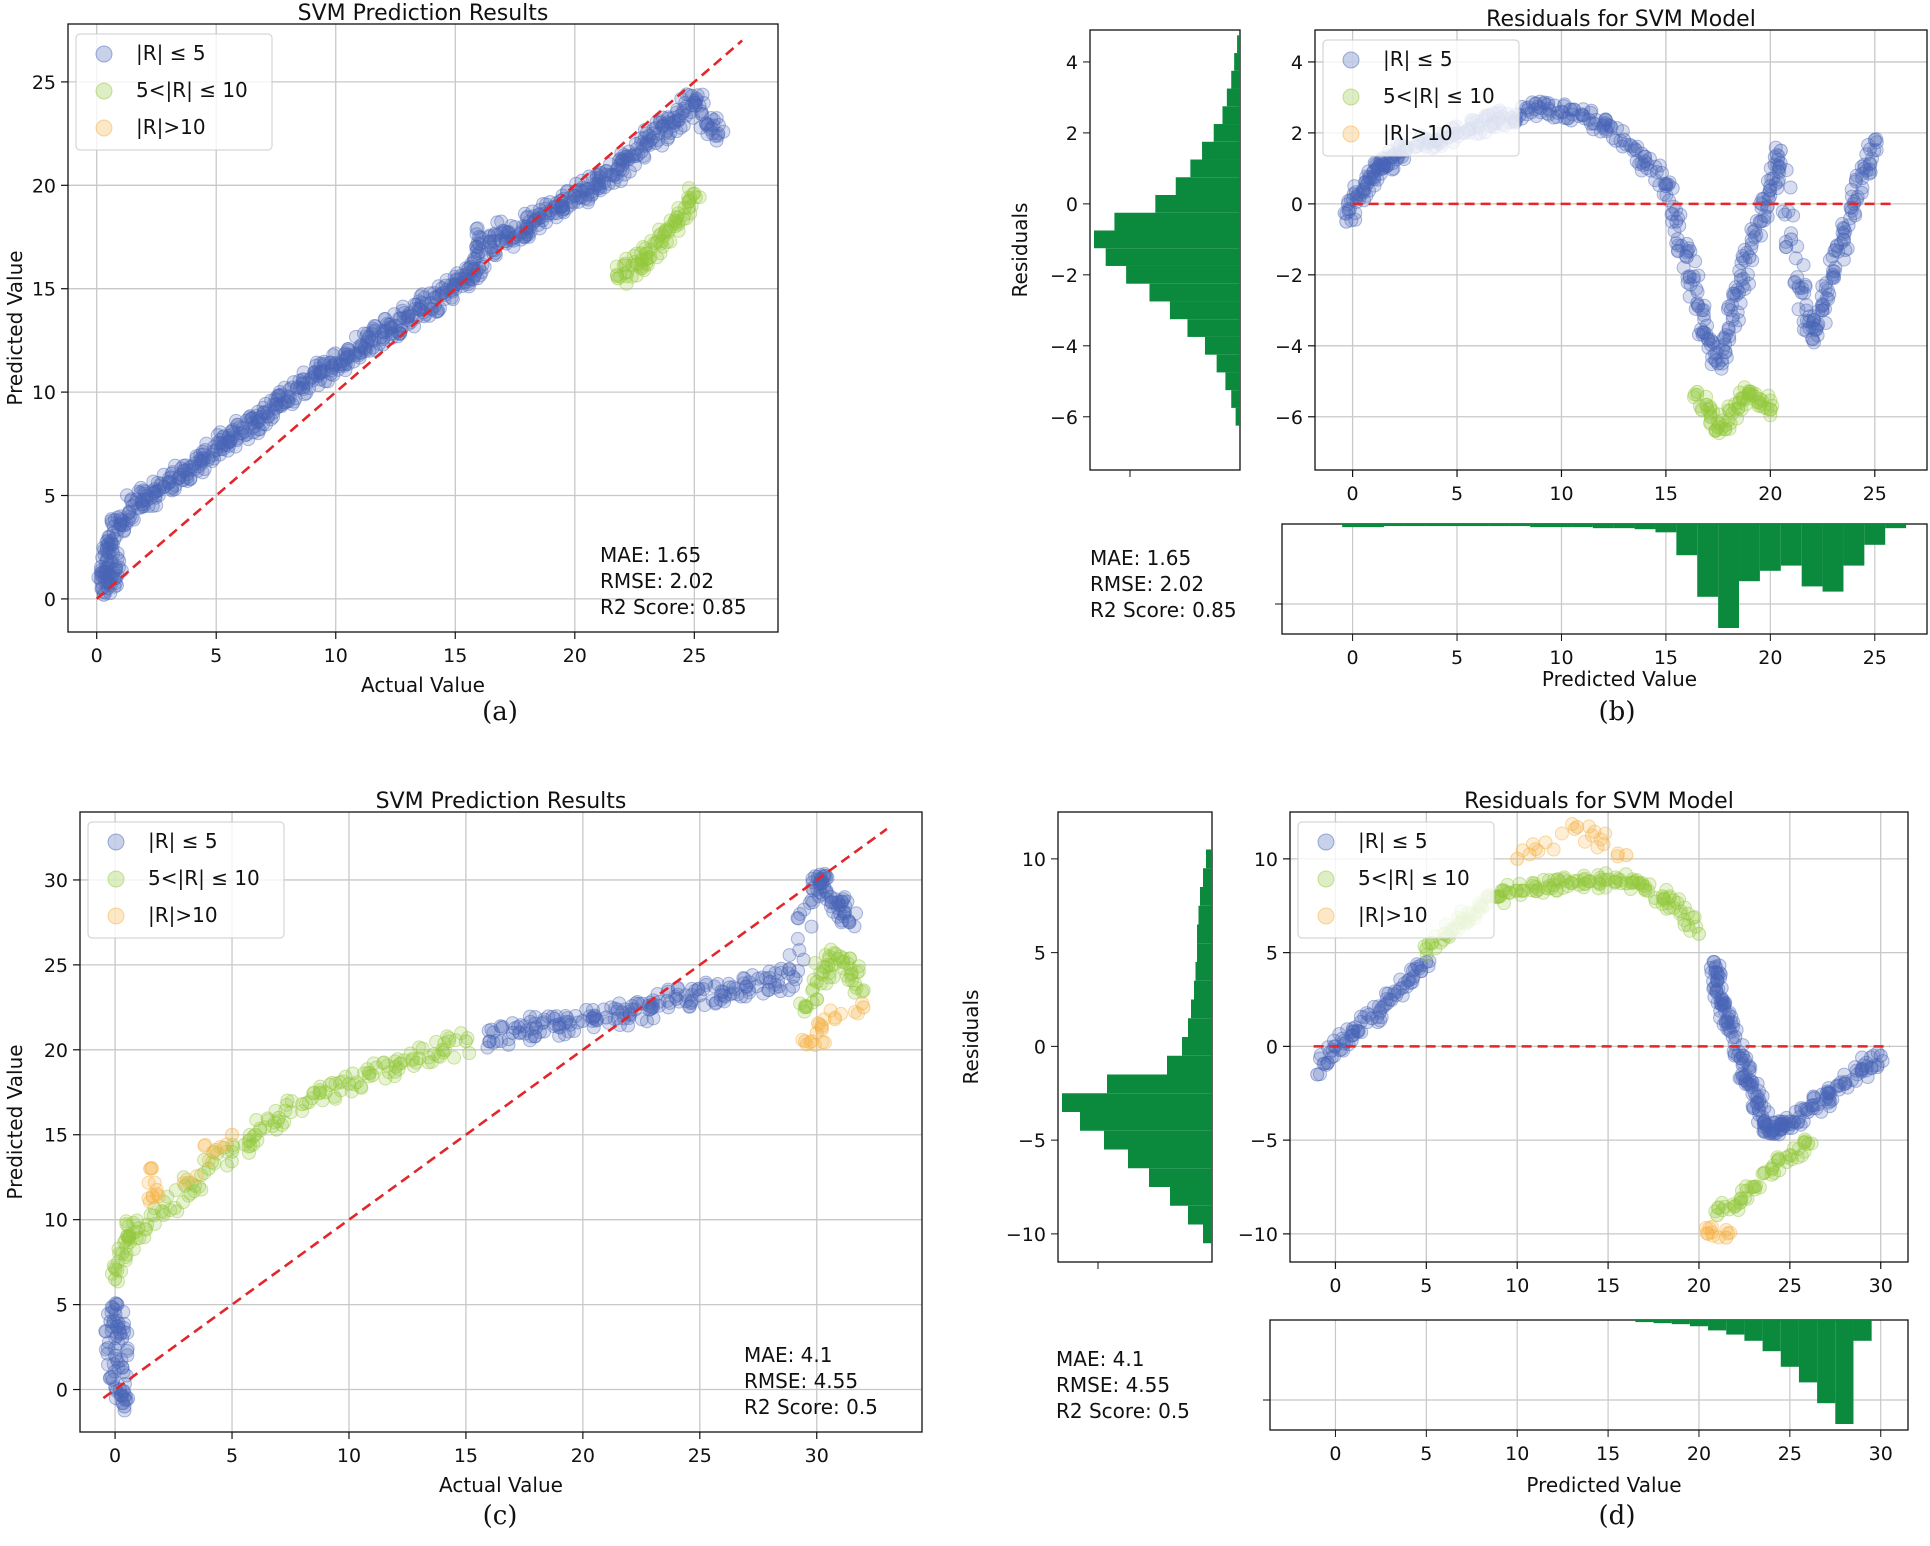  I want to click on x-tick-label: 15, so click(1666, 494).